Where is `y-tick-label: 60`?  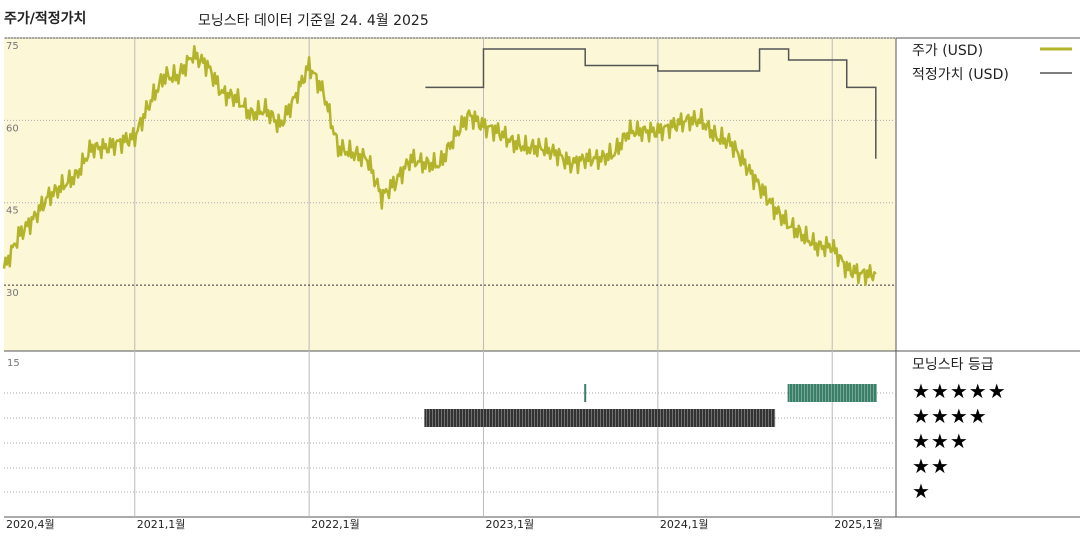 y-tick-label: 60 is located at coordinates (12, 128).